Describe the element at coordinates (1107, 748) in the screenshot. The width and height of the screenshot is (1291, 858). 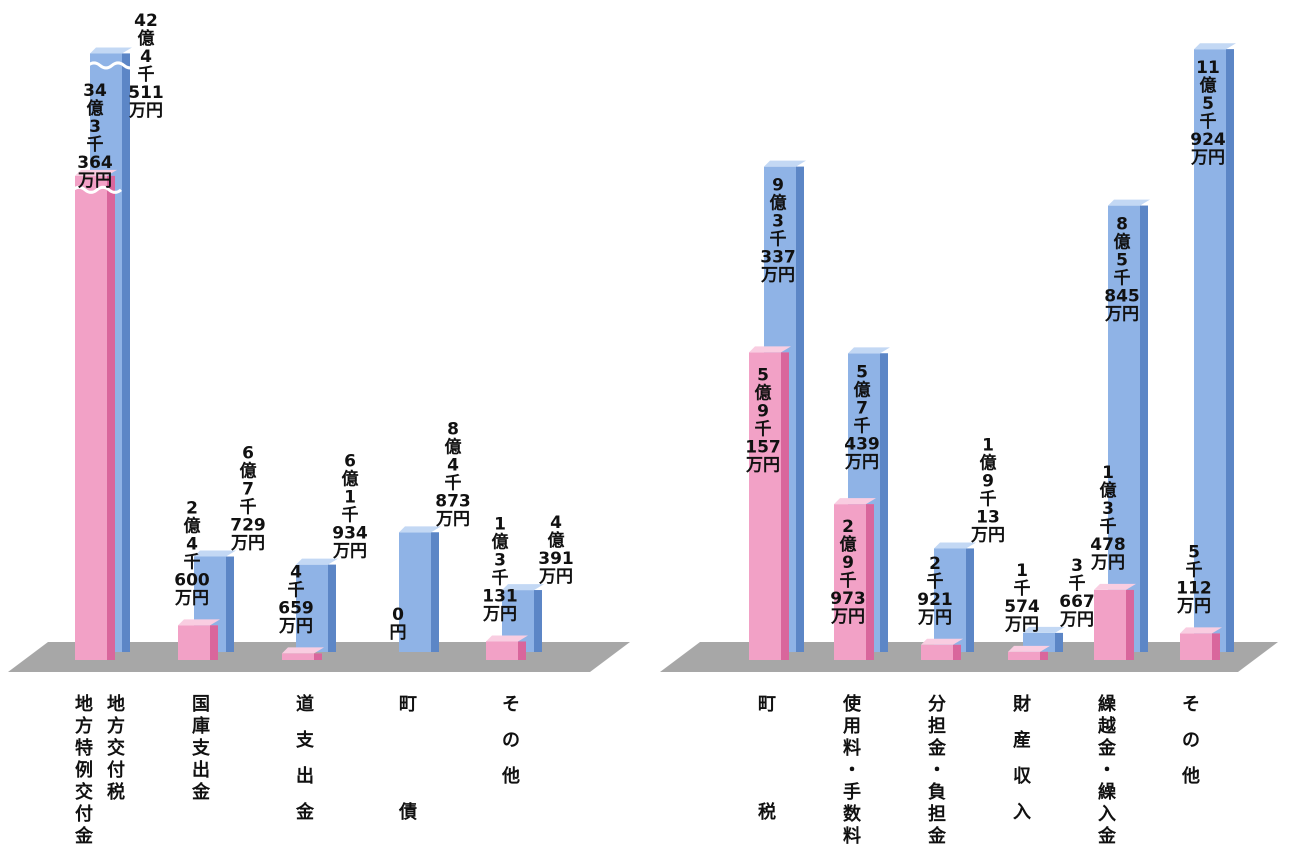
I see `category-label-char: 金` at that location.